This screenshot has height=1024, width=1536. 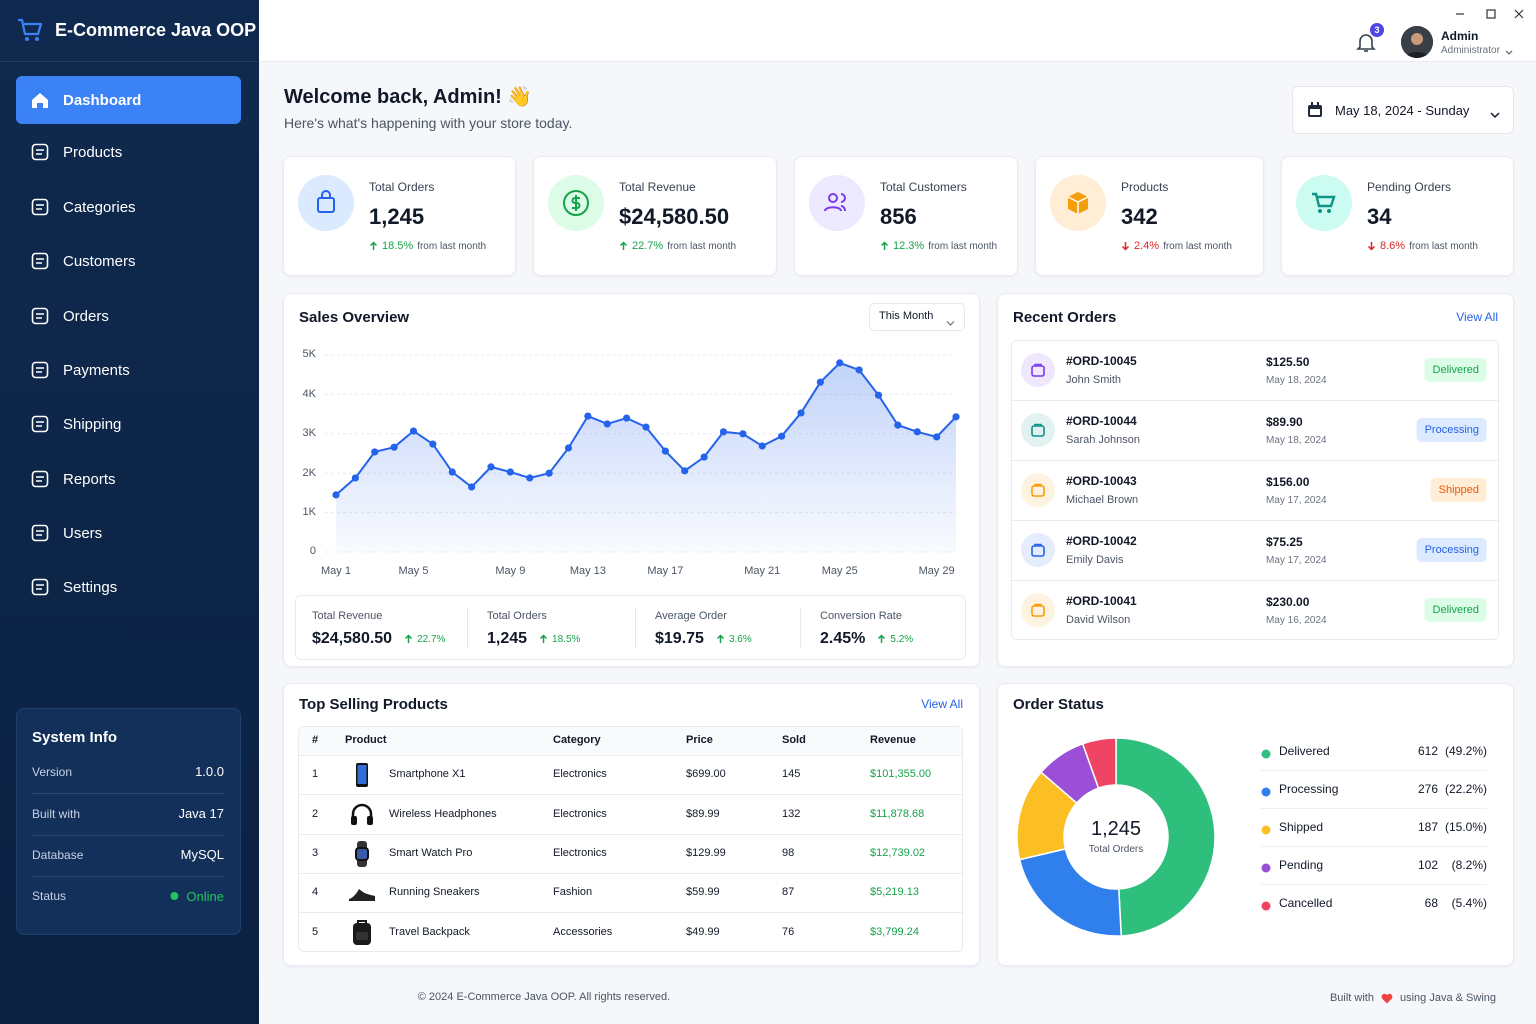 What do you see at coordinates (429, 931) in the screenshot?
I see `product-name: Travel Backpack` at bounding box center [429, 931].